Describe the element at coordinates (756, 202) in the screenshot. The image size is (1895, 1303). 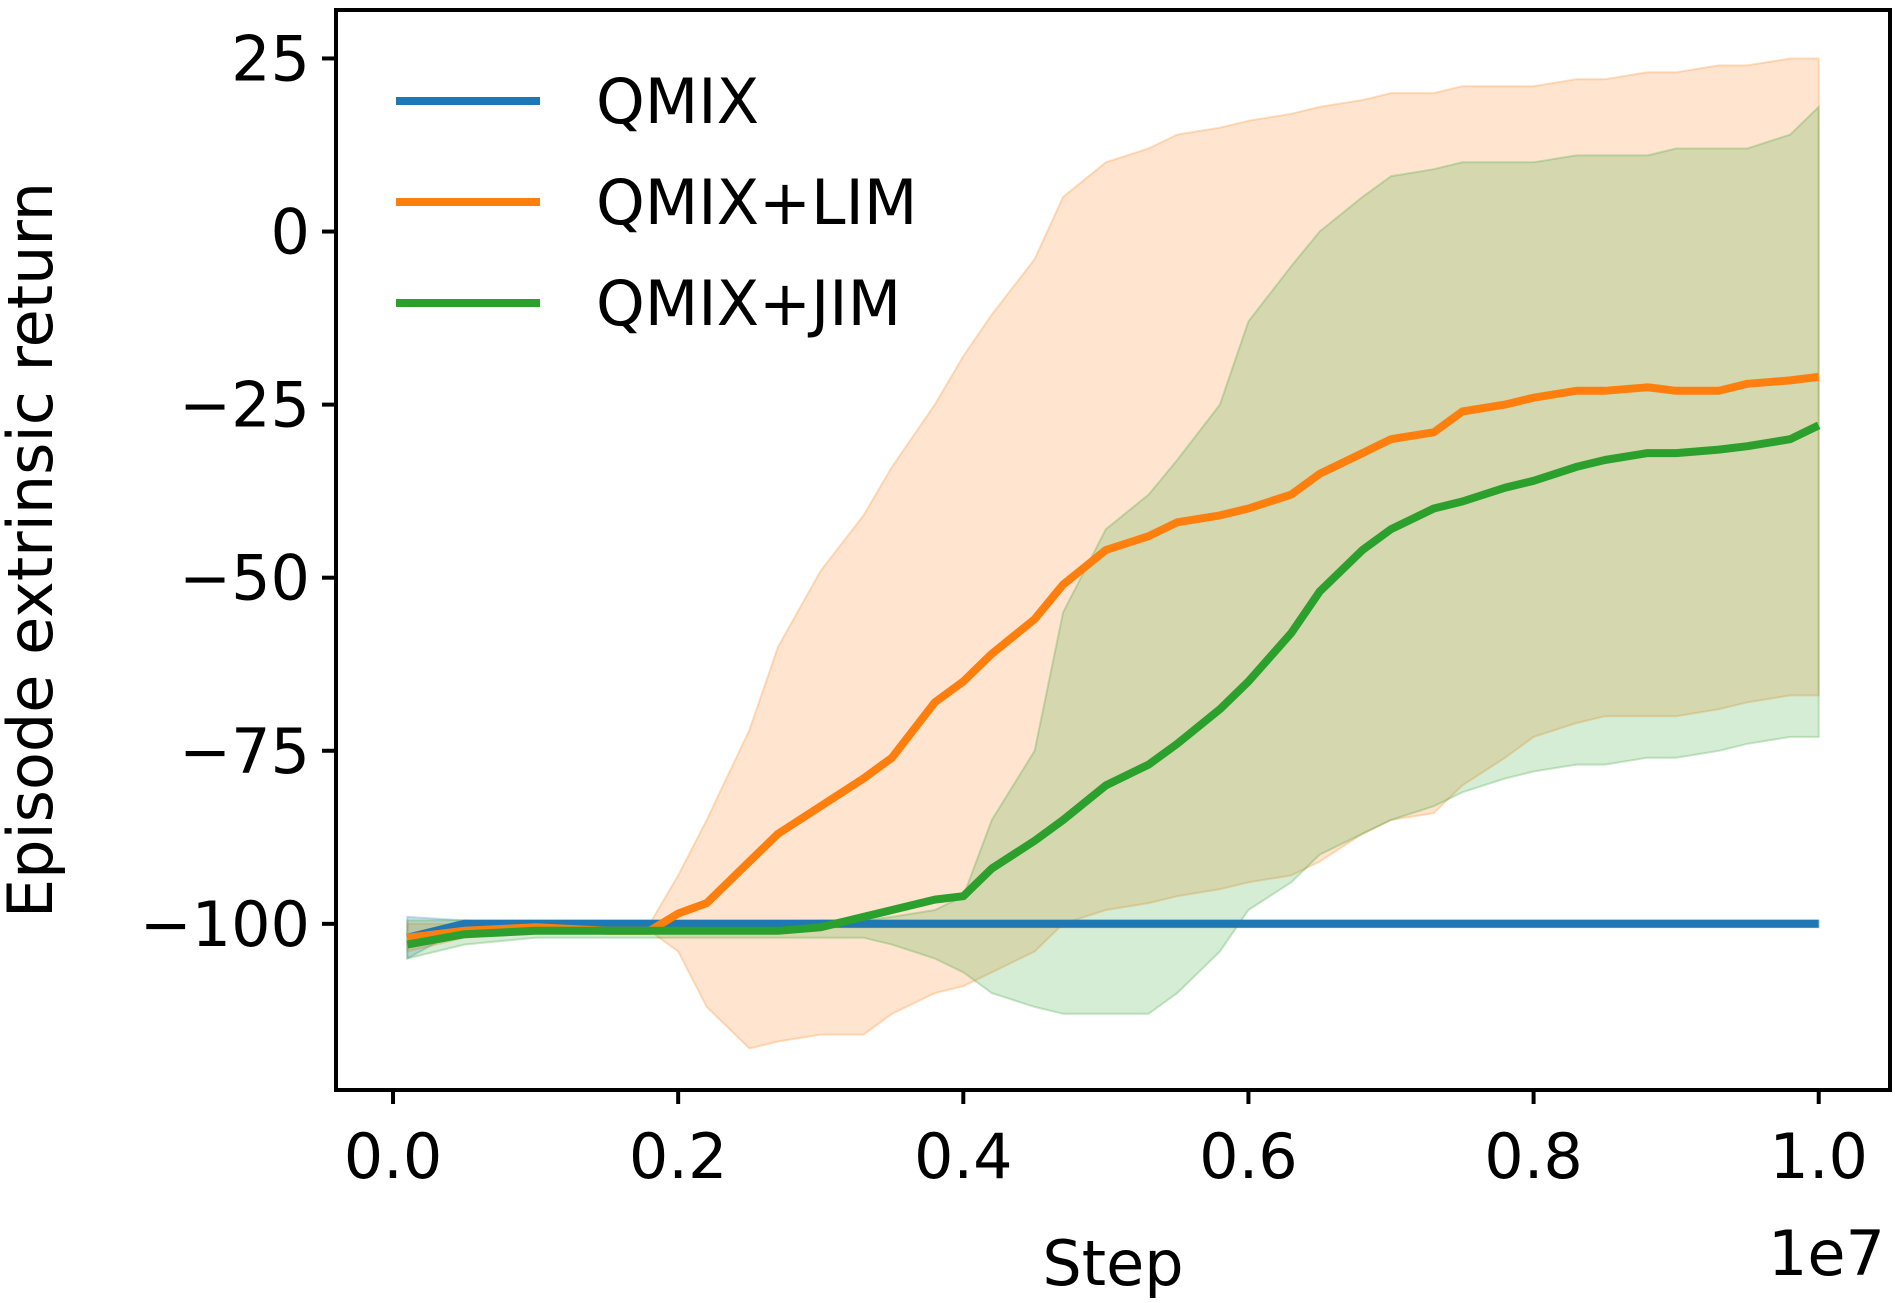
I see `legend-label-qmix-lim: QMIX+LIM` at that location.